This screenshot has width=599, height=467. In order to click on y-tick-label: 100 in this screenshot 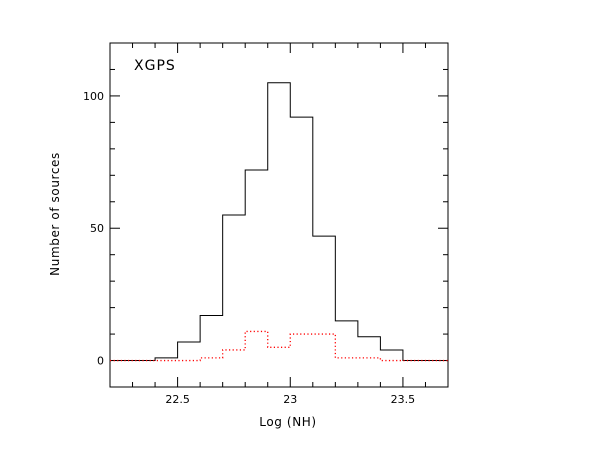, I will do `click(93, 96)`.